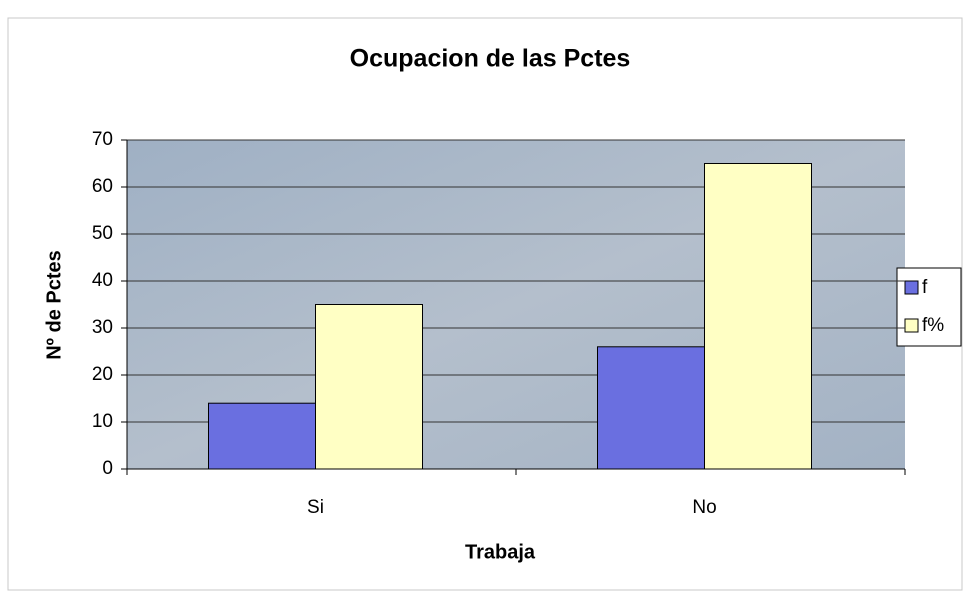  I want to click on legend-label: f, so click(925, 287).